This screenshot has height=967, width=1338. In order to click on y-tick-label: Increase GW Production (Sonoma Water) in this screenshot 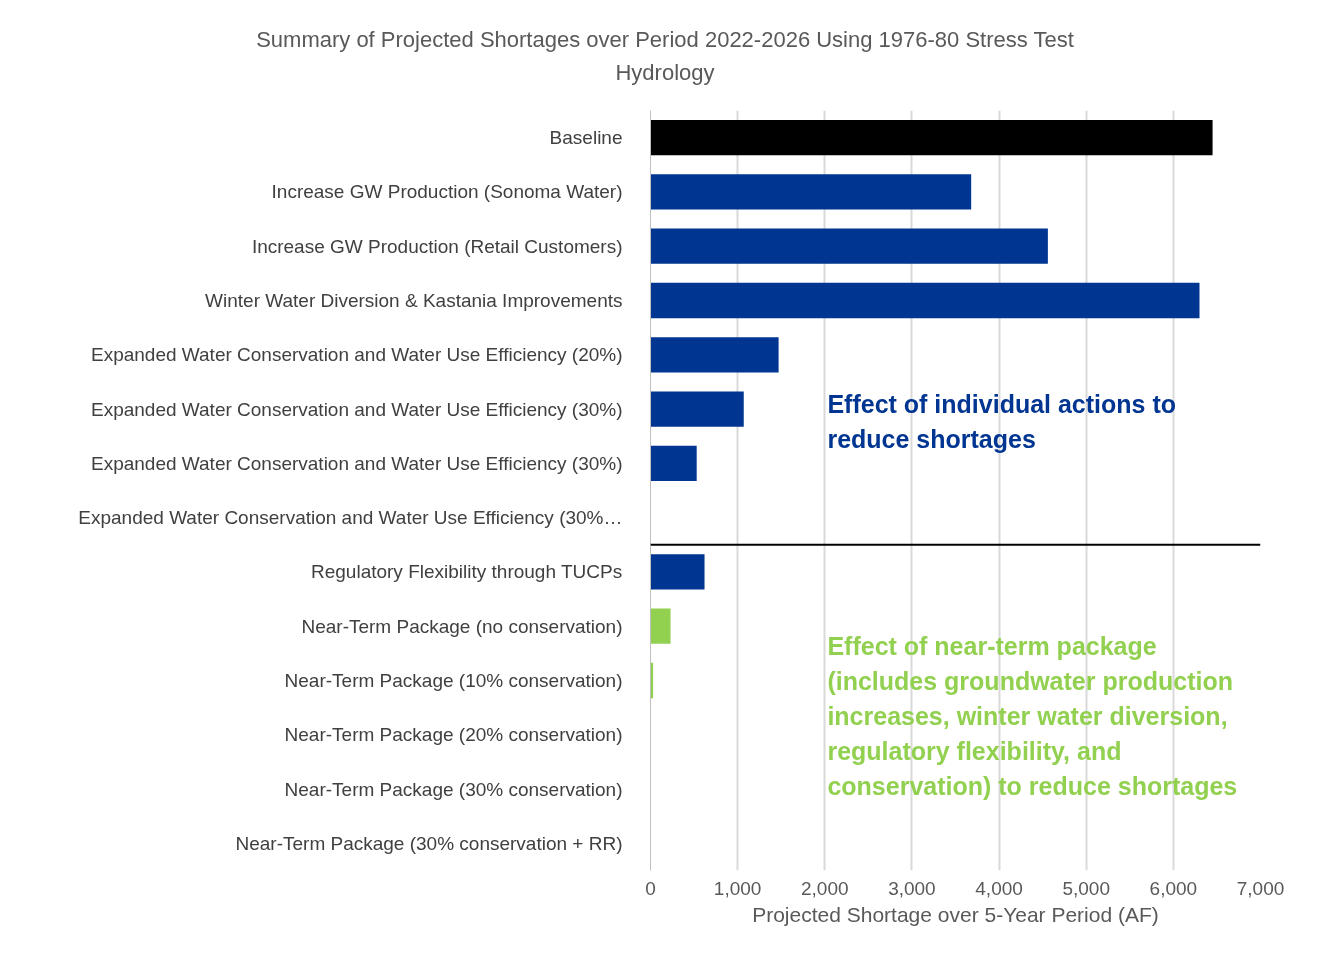, I will do `click(447, 192)`.